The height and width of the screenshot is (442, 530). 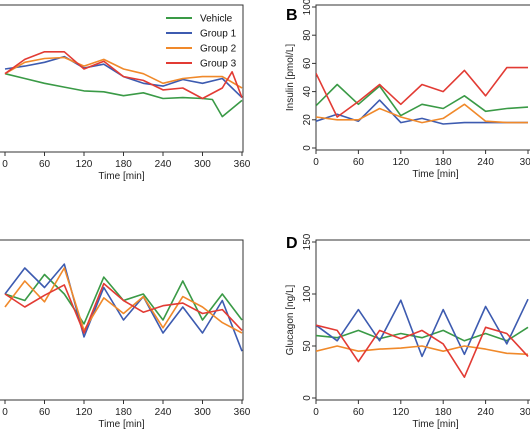 What do you see at coordinates (201, 42) in the screenshot?
I see `legend: Vehicle Group 1 Group 2 Group 3` at bounding box center [201, 42].